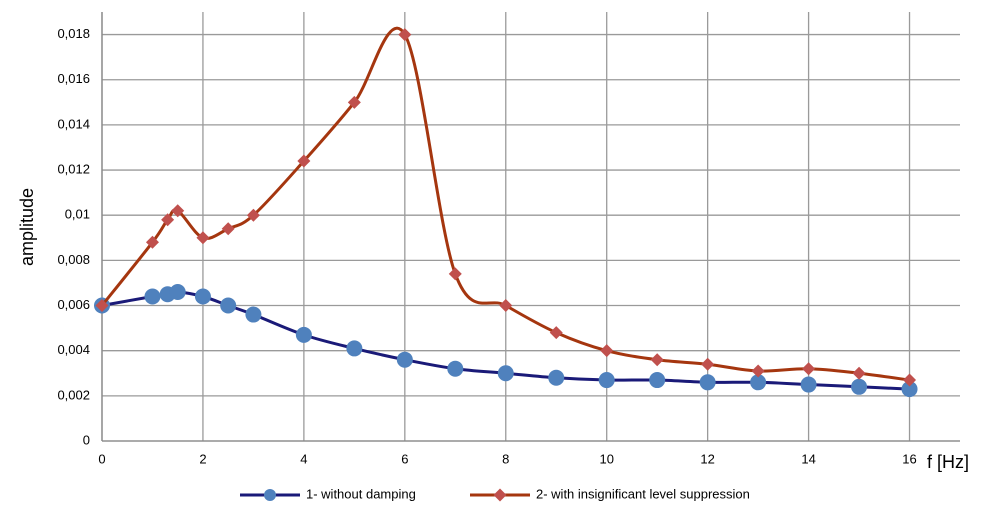  I want to click on y-tick-label: 0,016, so click(73, 78).